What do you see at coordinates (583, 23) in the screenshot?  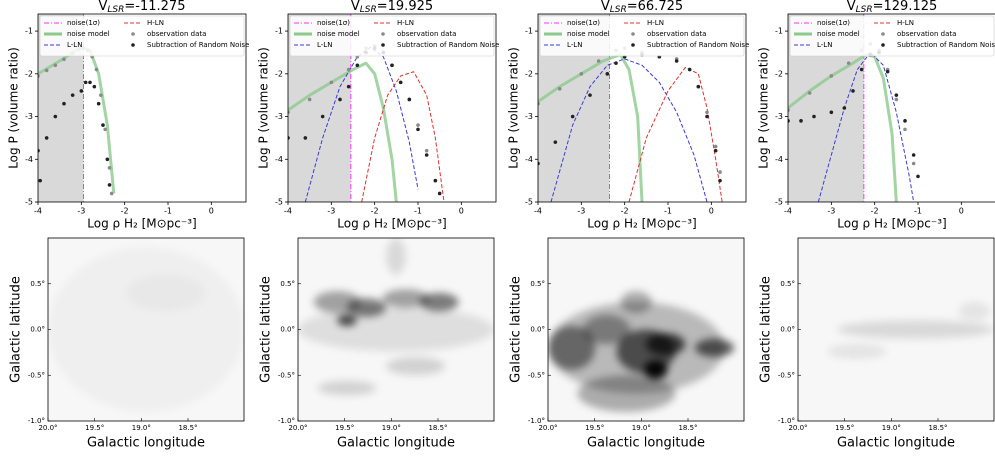 I see `legend-label: noise(1σ)` at bounding box center [583, 23].